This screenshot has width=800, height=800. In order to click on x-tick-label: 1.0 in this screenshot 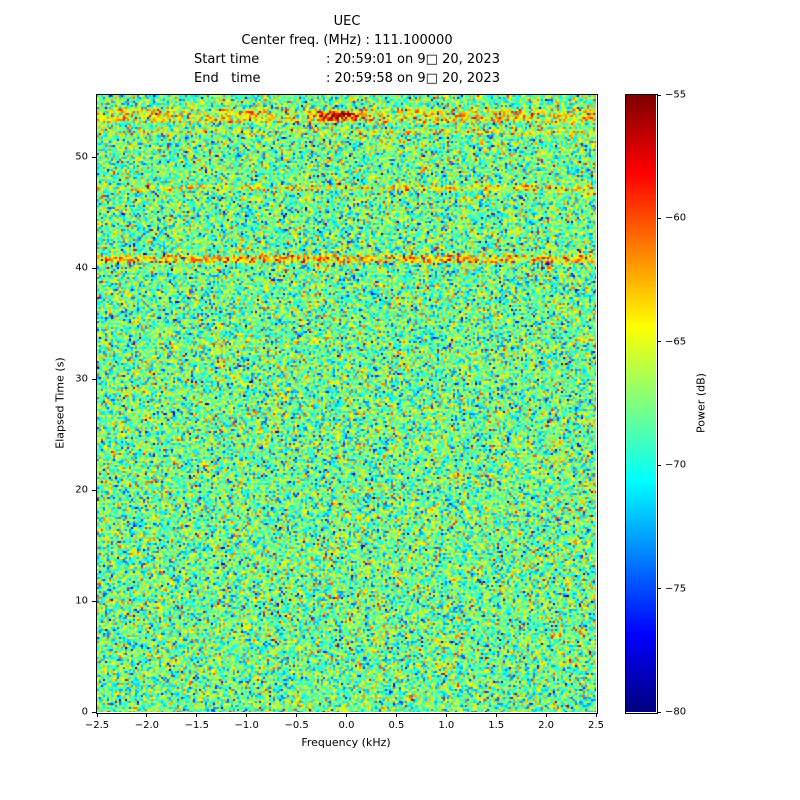, I will do `click(446, 725)`.